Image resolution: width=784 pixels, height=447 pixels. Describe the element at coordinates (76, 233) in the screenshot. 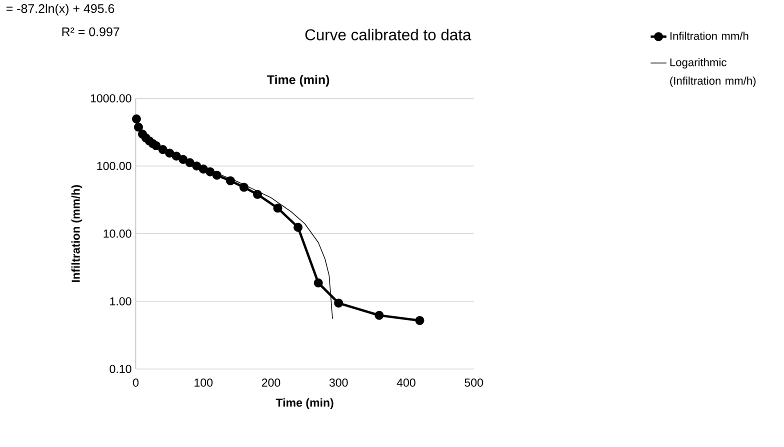

I see `y-axis-title: Infiltration (mm/h)` at that location.